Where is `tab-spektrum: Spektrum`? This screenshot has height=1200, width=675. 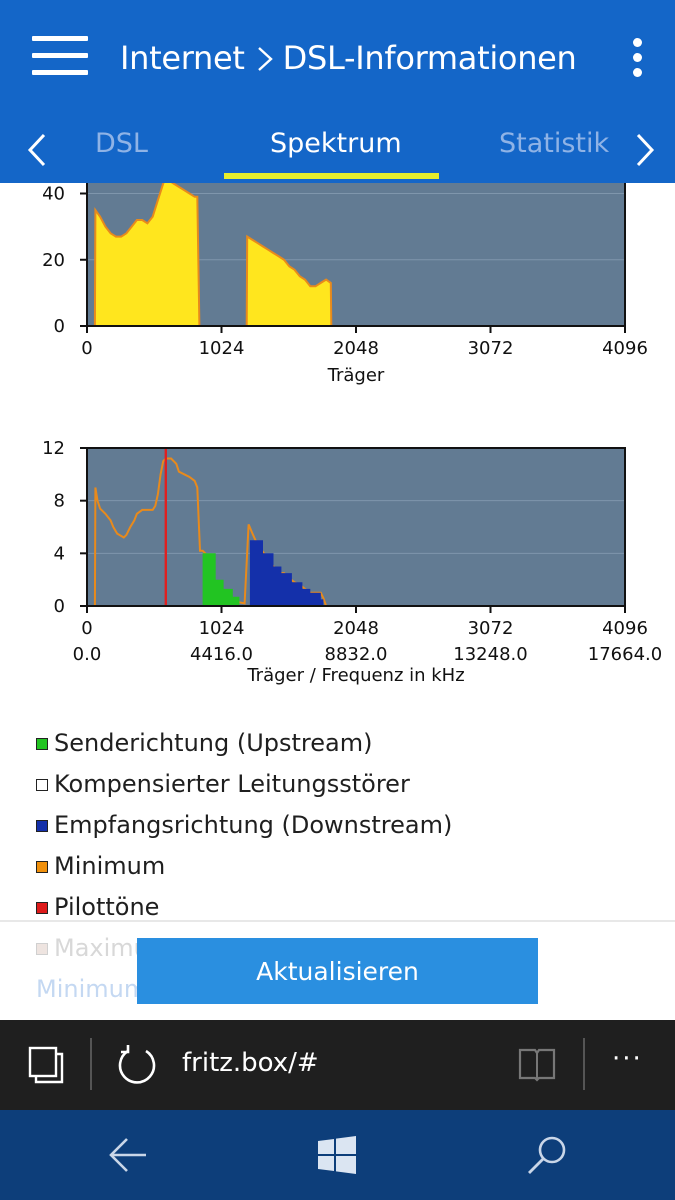
tab-spektrum: Spektrum is located at coordinates (336, 143).